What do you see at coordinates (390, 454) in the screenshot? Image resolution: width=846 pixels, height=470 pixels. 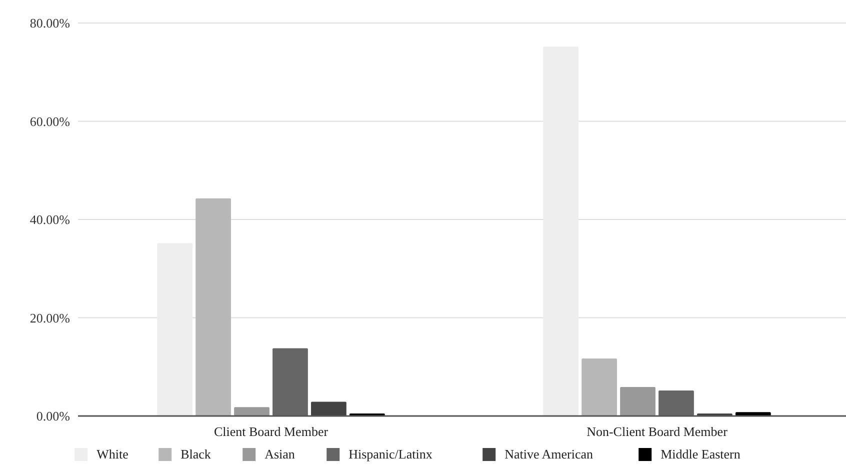 I see `legend-label: Hispanic/Latinx` at bounding box center [390, 454].